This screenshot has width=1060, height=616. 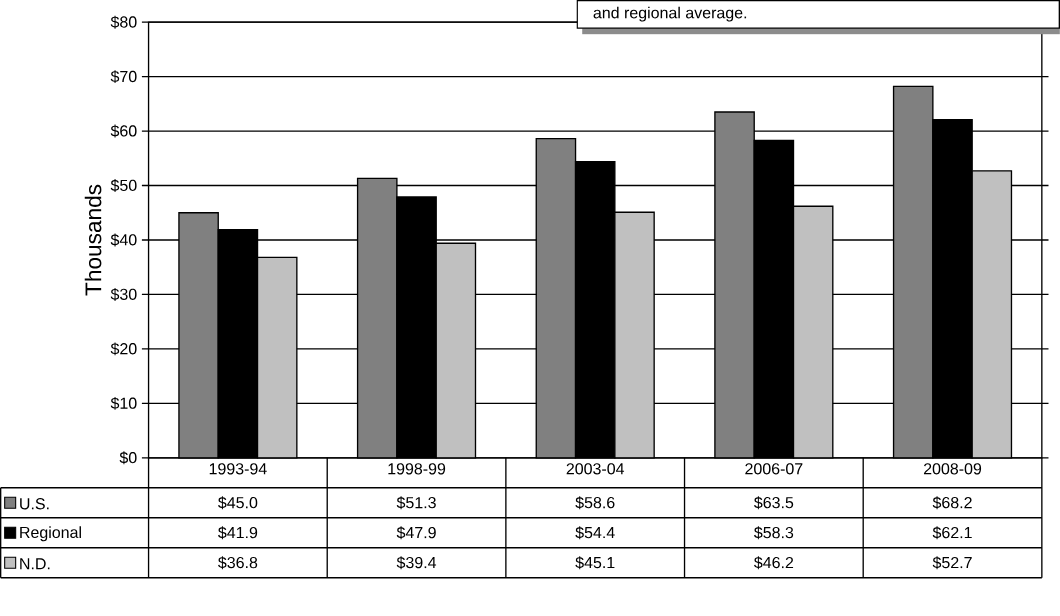 I want to click on y-tick-label: $10, so click(x=123, y=403).